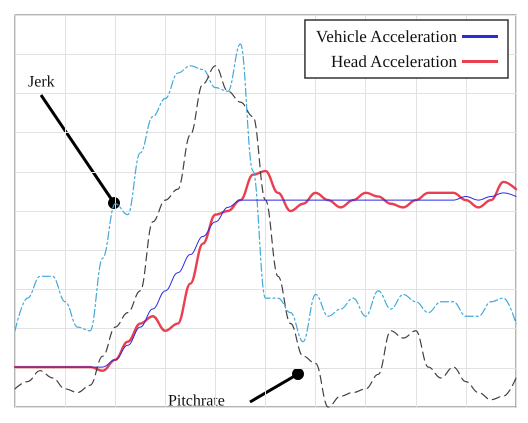 The width and height of the screenshot is (528, 423). I want to click on legend-label: Vehicle Acceleration, so click(387, 36).